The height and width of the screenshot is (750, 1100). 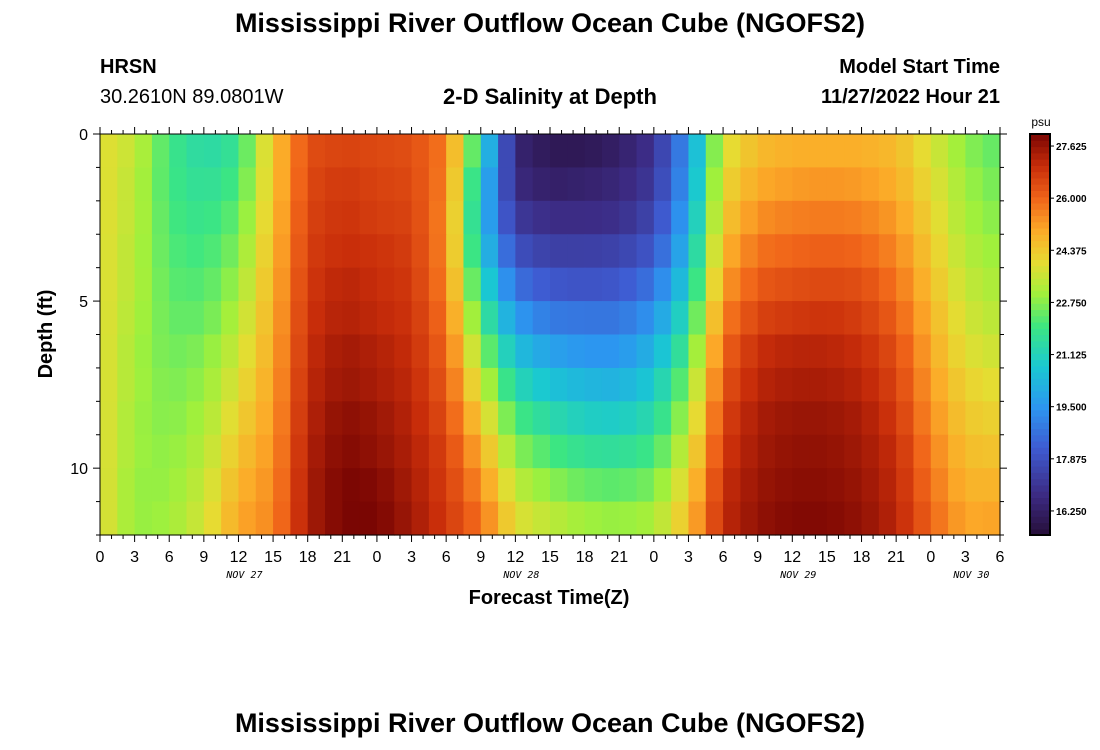 I want to click on x-tick-label: 15, so click(x=550, y=557).